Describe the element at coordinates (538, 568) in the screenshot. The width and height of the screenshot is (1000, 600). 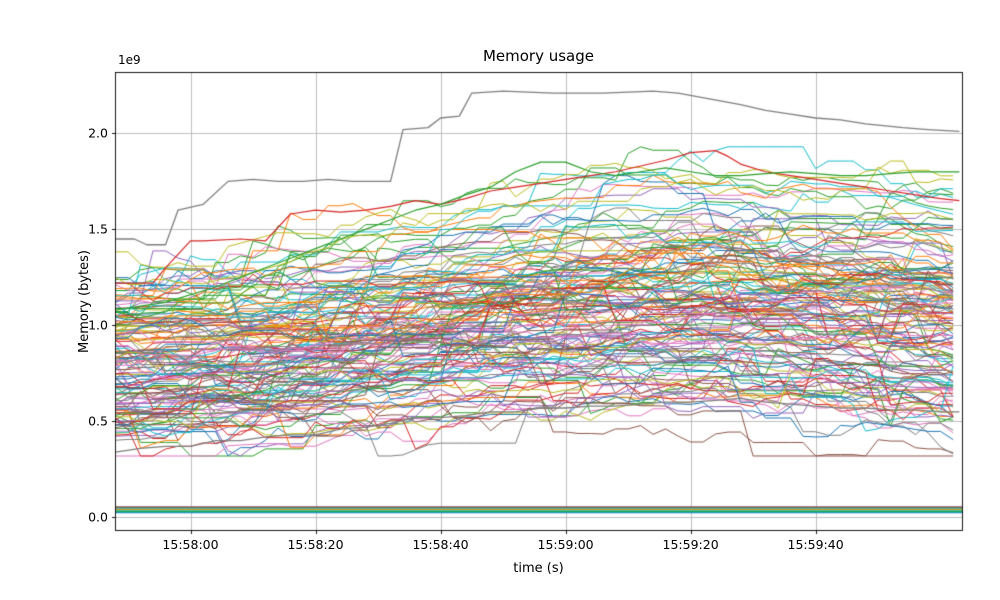
I see `x-axis-label: time (s)` at that location.